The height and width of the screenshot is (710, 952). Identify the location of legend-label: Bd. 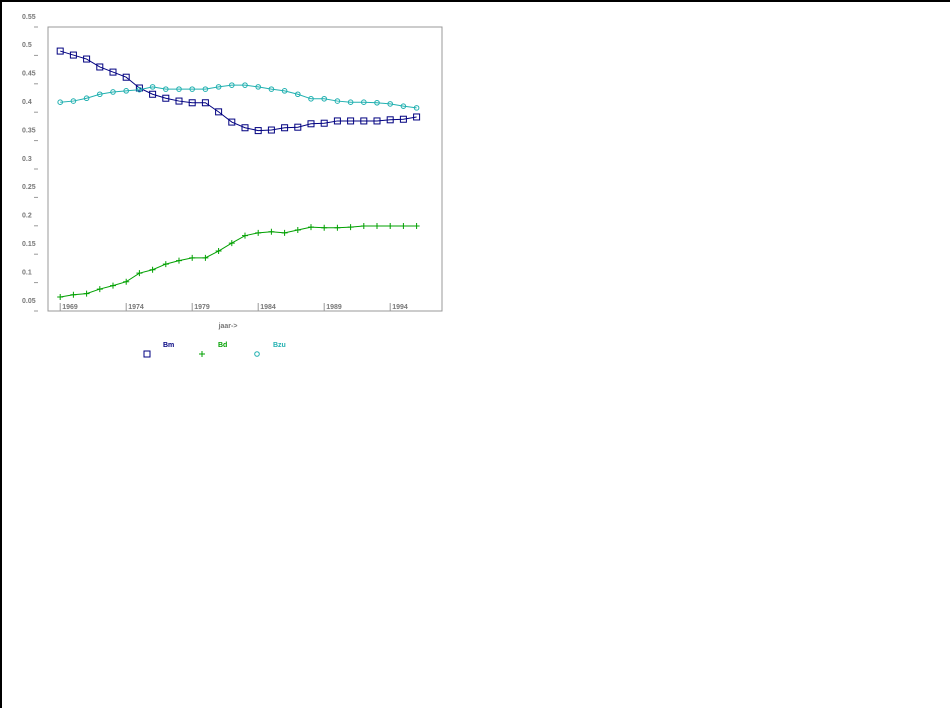
(222, 345).